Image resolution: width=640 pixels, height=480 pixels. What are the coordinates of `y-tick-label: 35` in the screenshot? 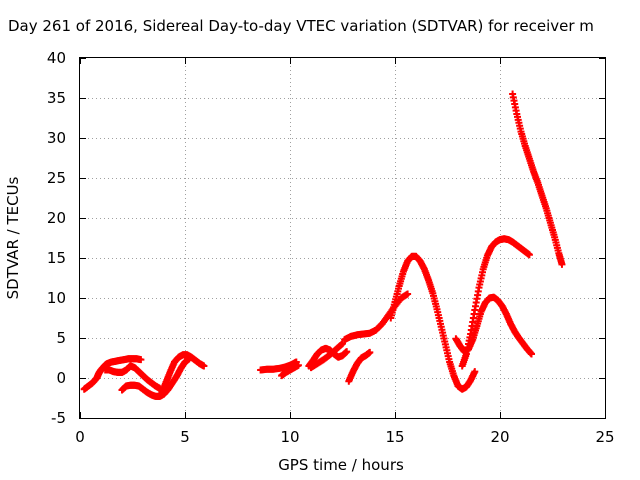 It's located at (56, 98).